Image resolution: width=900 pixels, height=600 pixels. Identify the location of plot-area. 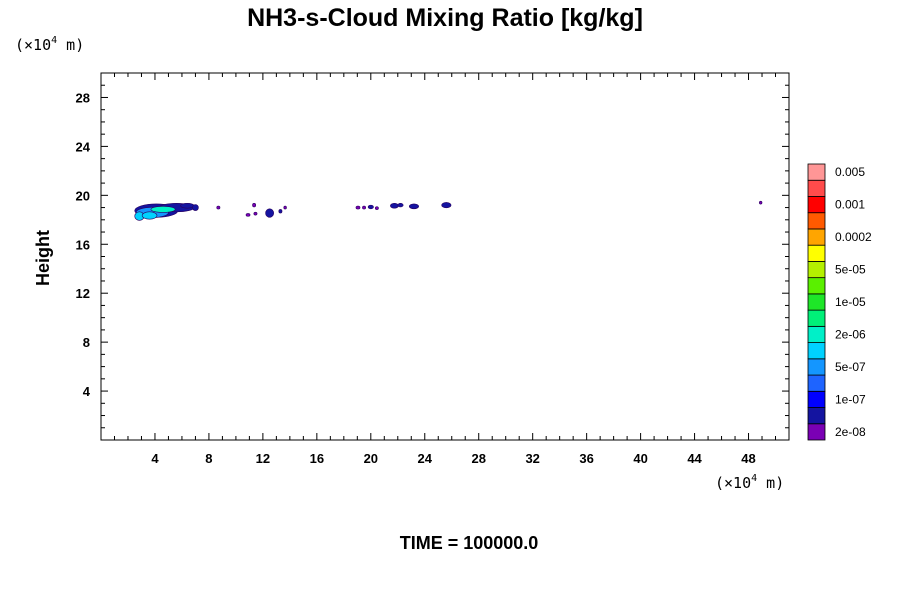
(448, 210).